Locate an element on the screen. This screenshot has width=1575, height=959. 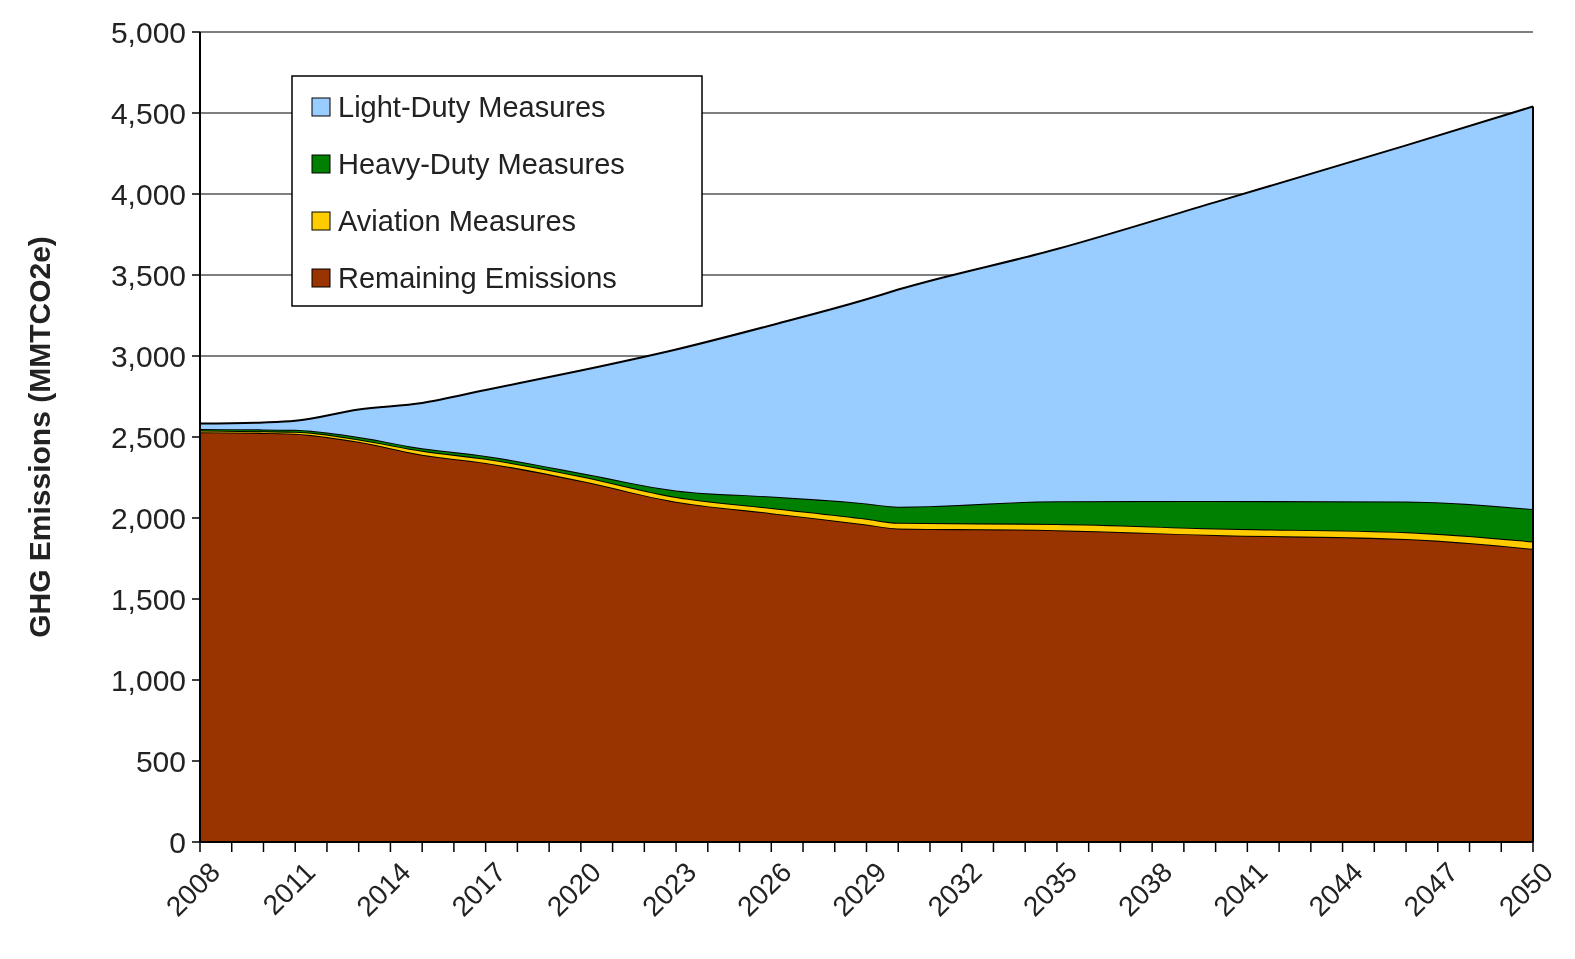
y-tick-label: 3,500 is located at coordinates (148, 275).